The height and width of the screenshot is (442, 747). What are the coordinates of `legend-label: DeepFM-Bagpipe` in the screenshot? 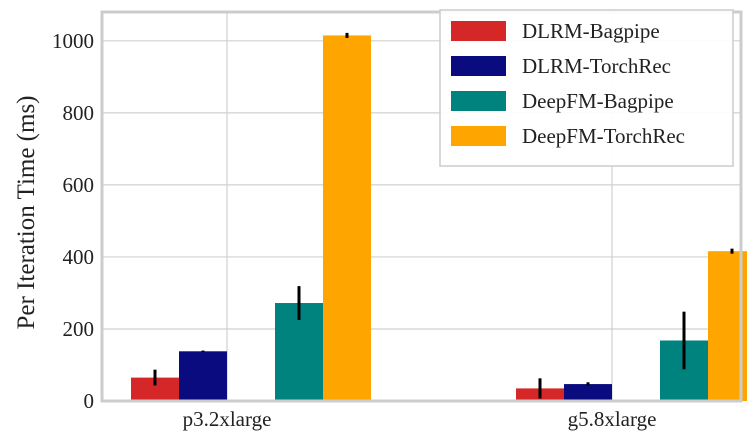 It's located at (598, 101).